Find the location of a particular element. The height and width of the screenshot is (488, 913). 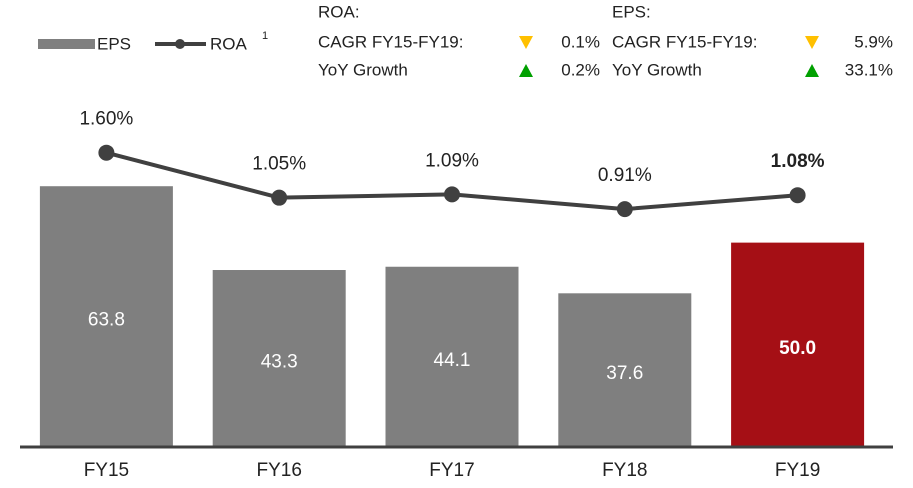

line-label: 1.08% is located at coordinates (798, 161).